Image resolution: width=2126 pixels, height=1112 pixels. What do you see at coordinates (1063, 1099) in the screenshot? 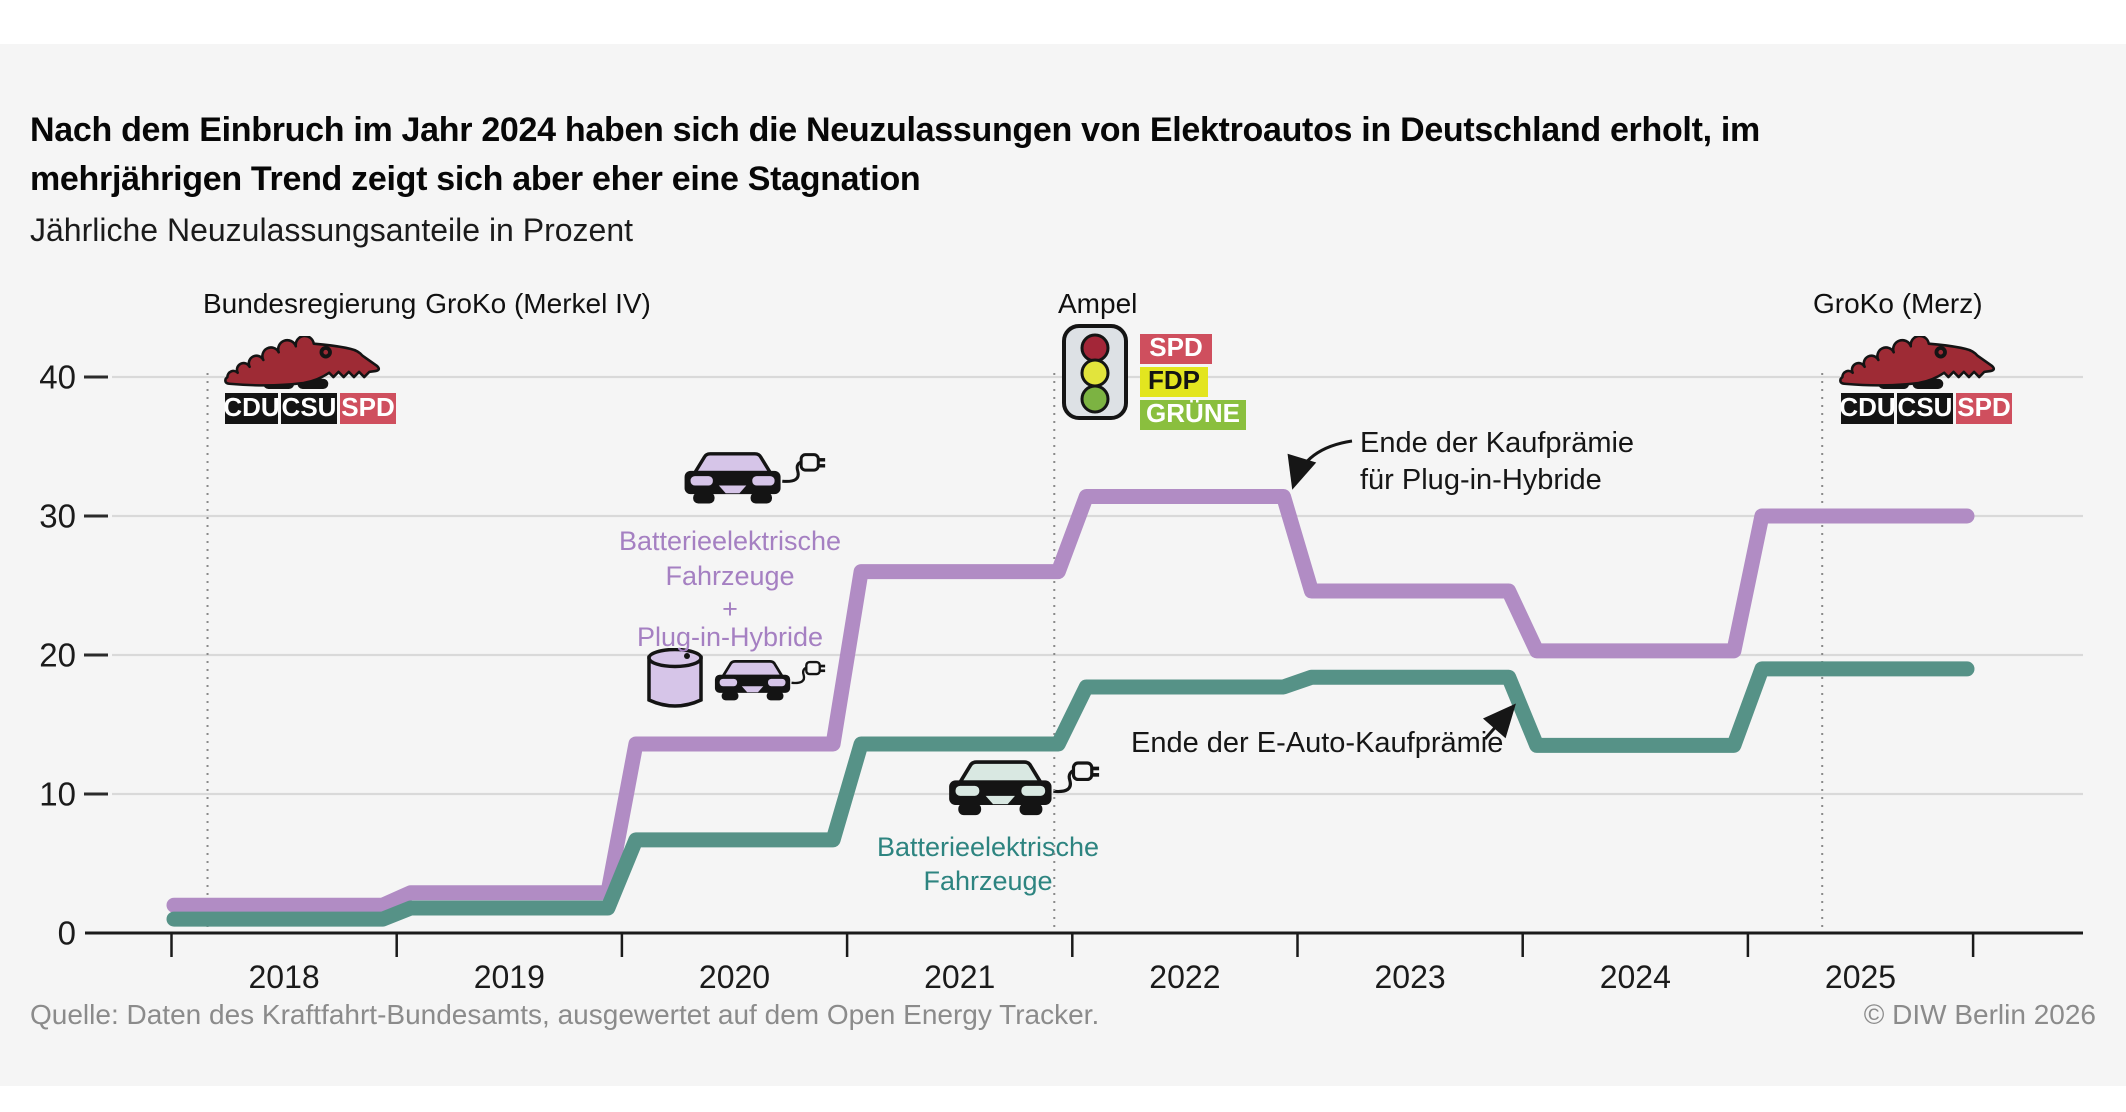
I see `bottom-white-band` at bounding box center [1063, 1099].